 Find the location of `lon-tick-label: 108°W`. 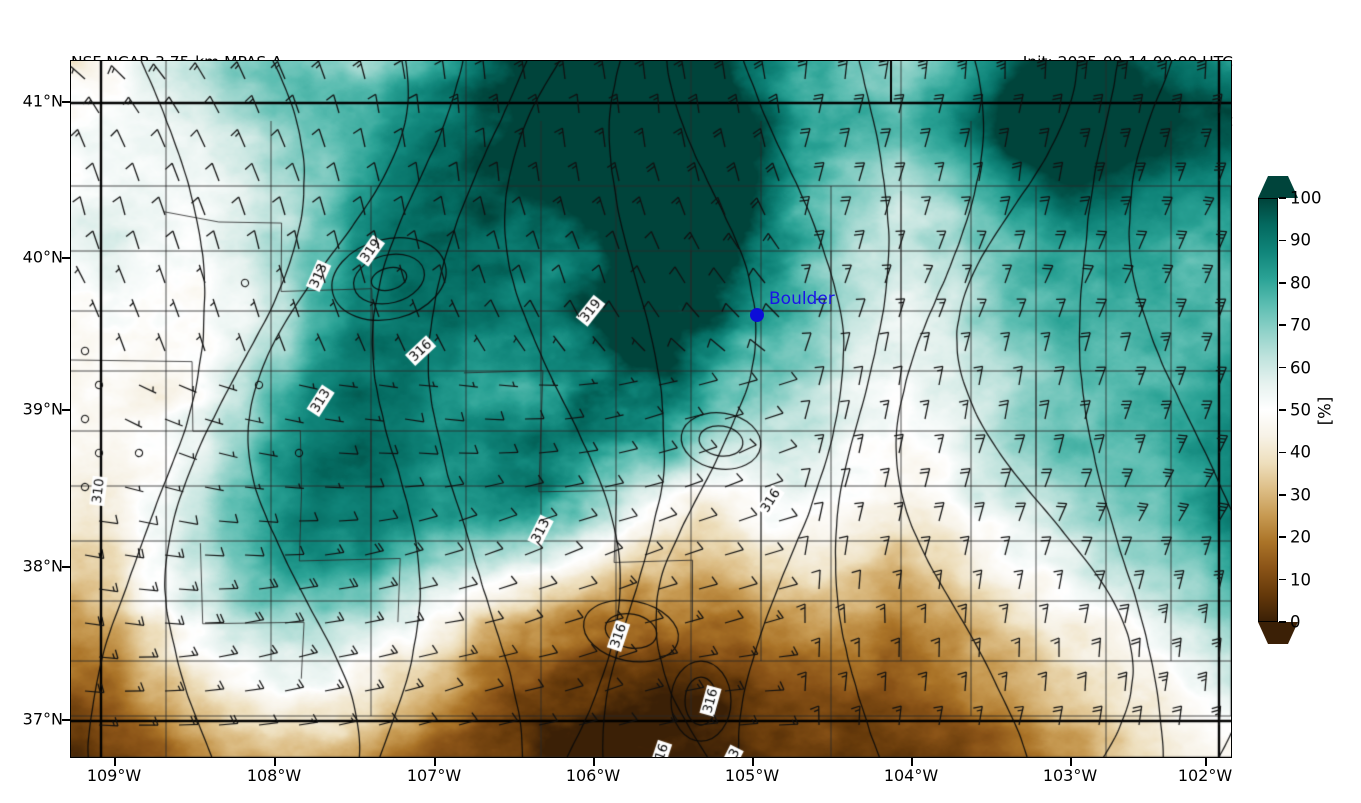

lon-tick-label: 108°W is located at coordinates (274, 775).